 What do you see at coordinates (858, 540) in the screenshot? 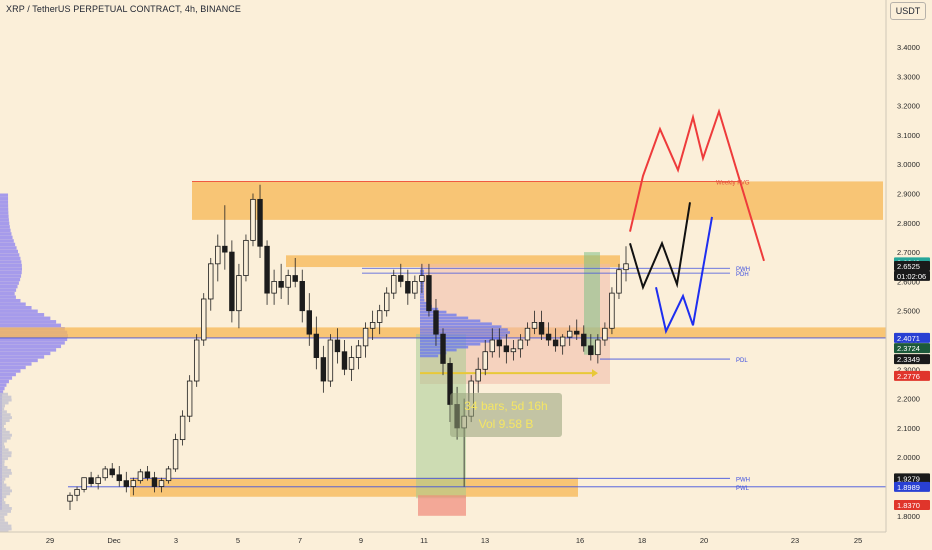
I see `x-tick-label-12: 25` at bounding box center [858, 540].